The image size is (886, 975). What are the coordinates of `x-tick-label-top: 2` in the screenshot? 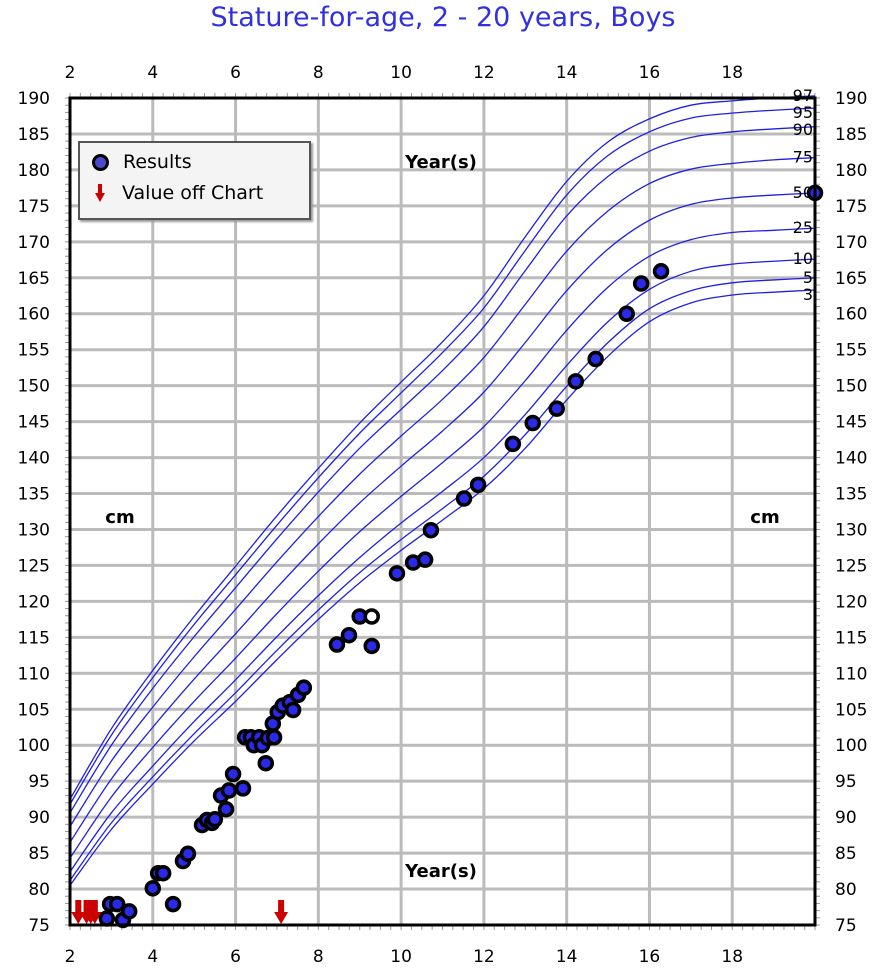 It's located at (70, 73).